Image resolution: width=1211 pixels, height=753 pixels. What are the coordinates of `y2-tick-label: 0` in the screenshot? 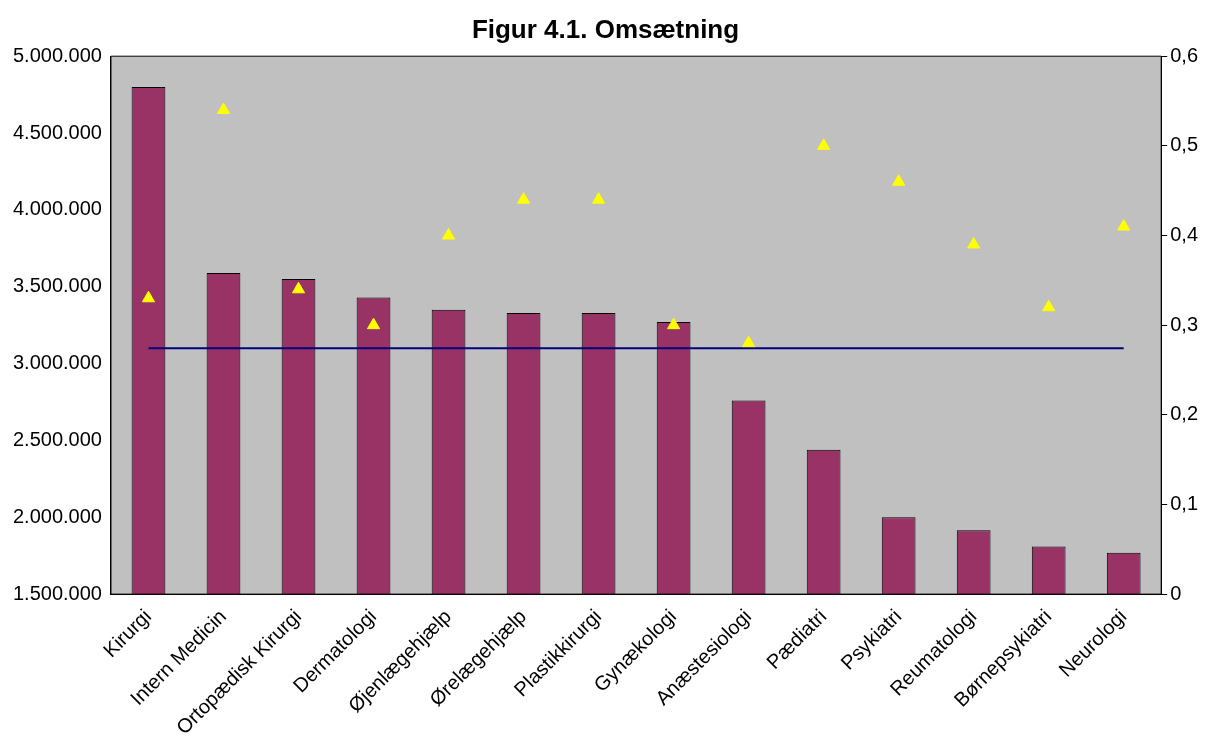 It's located at (1176, 592).